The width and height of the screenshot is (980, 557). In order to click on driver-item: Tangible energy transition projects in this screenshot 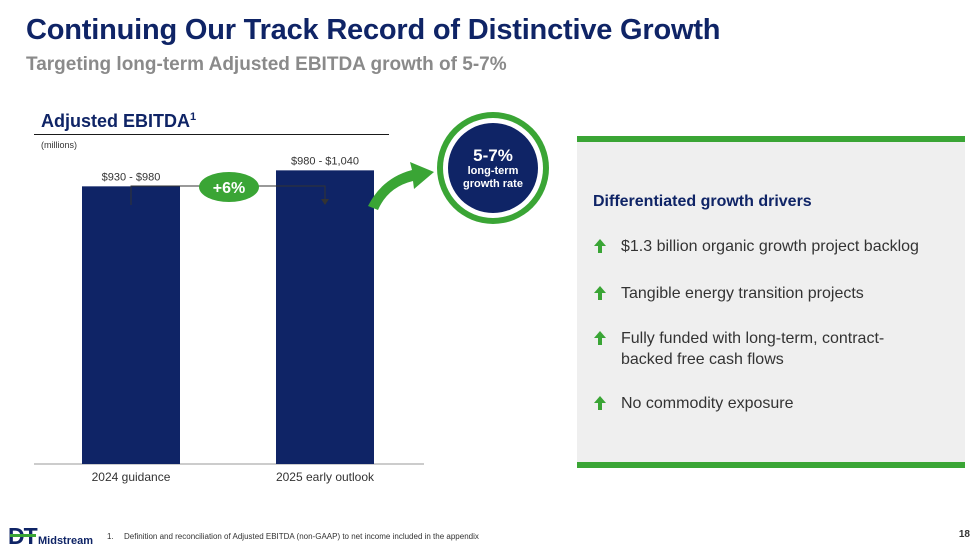, I will do `click(773, 293)`.